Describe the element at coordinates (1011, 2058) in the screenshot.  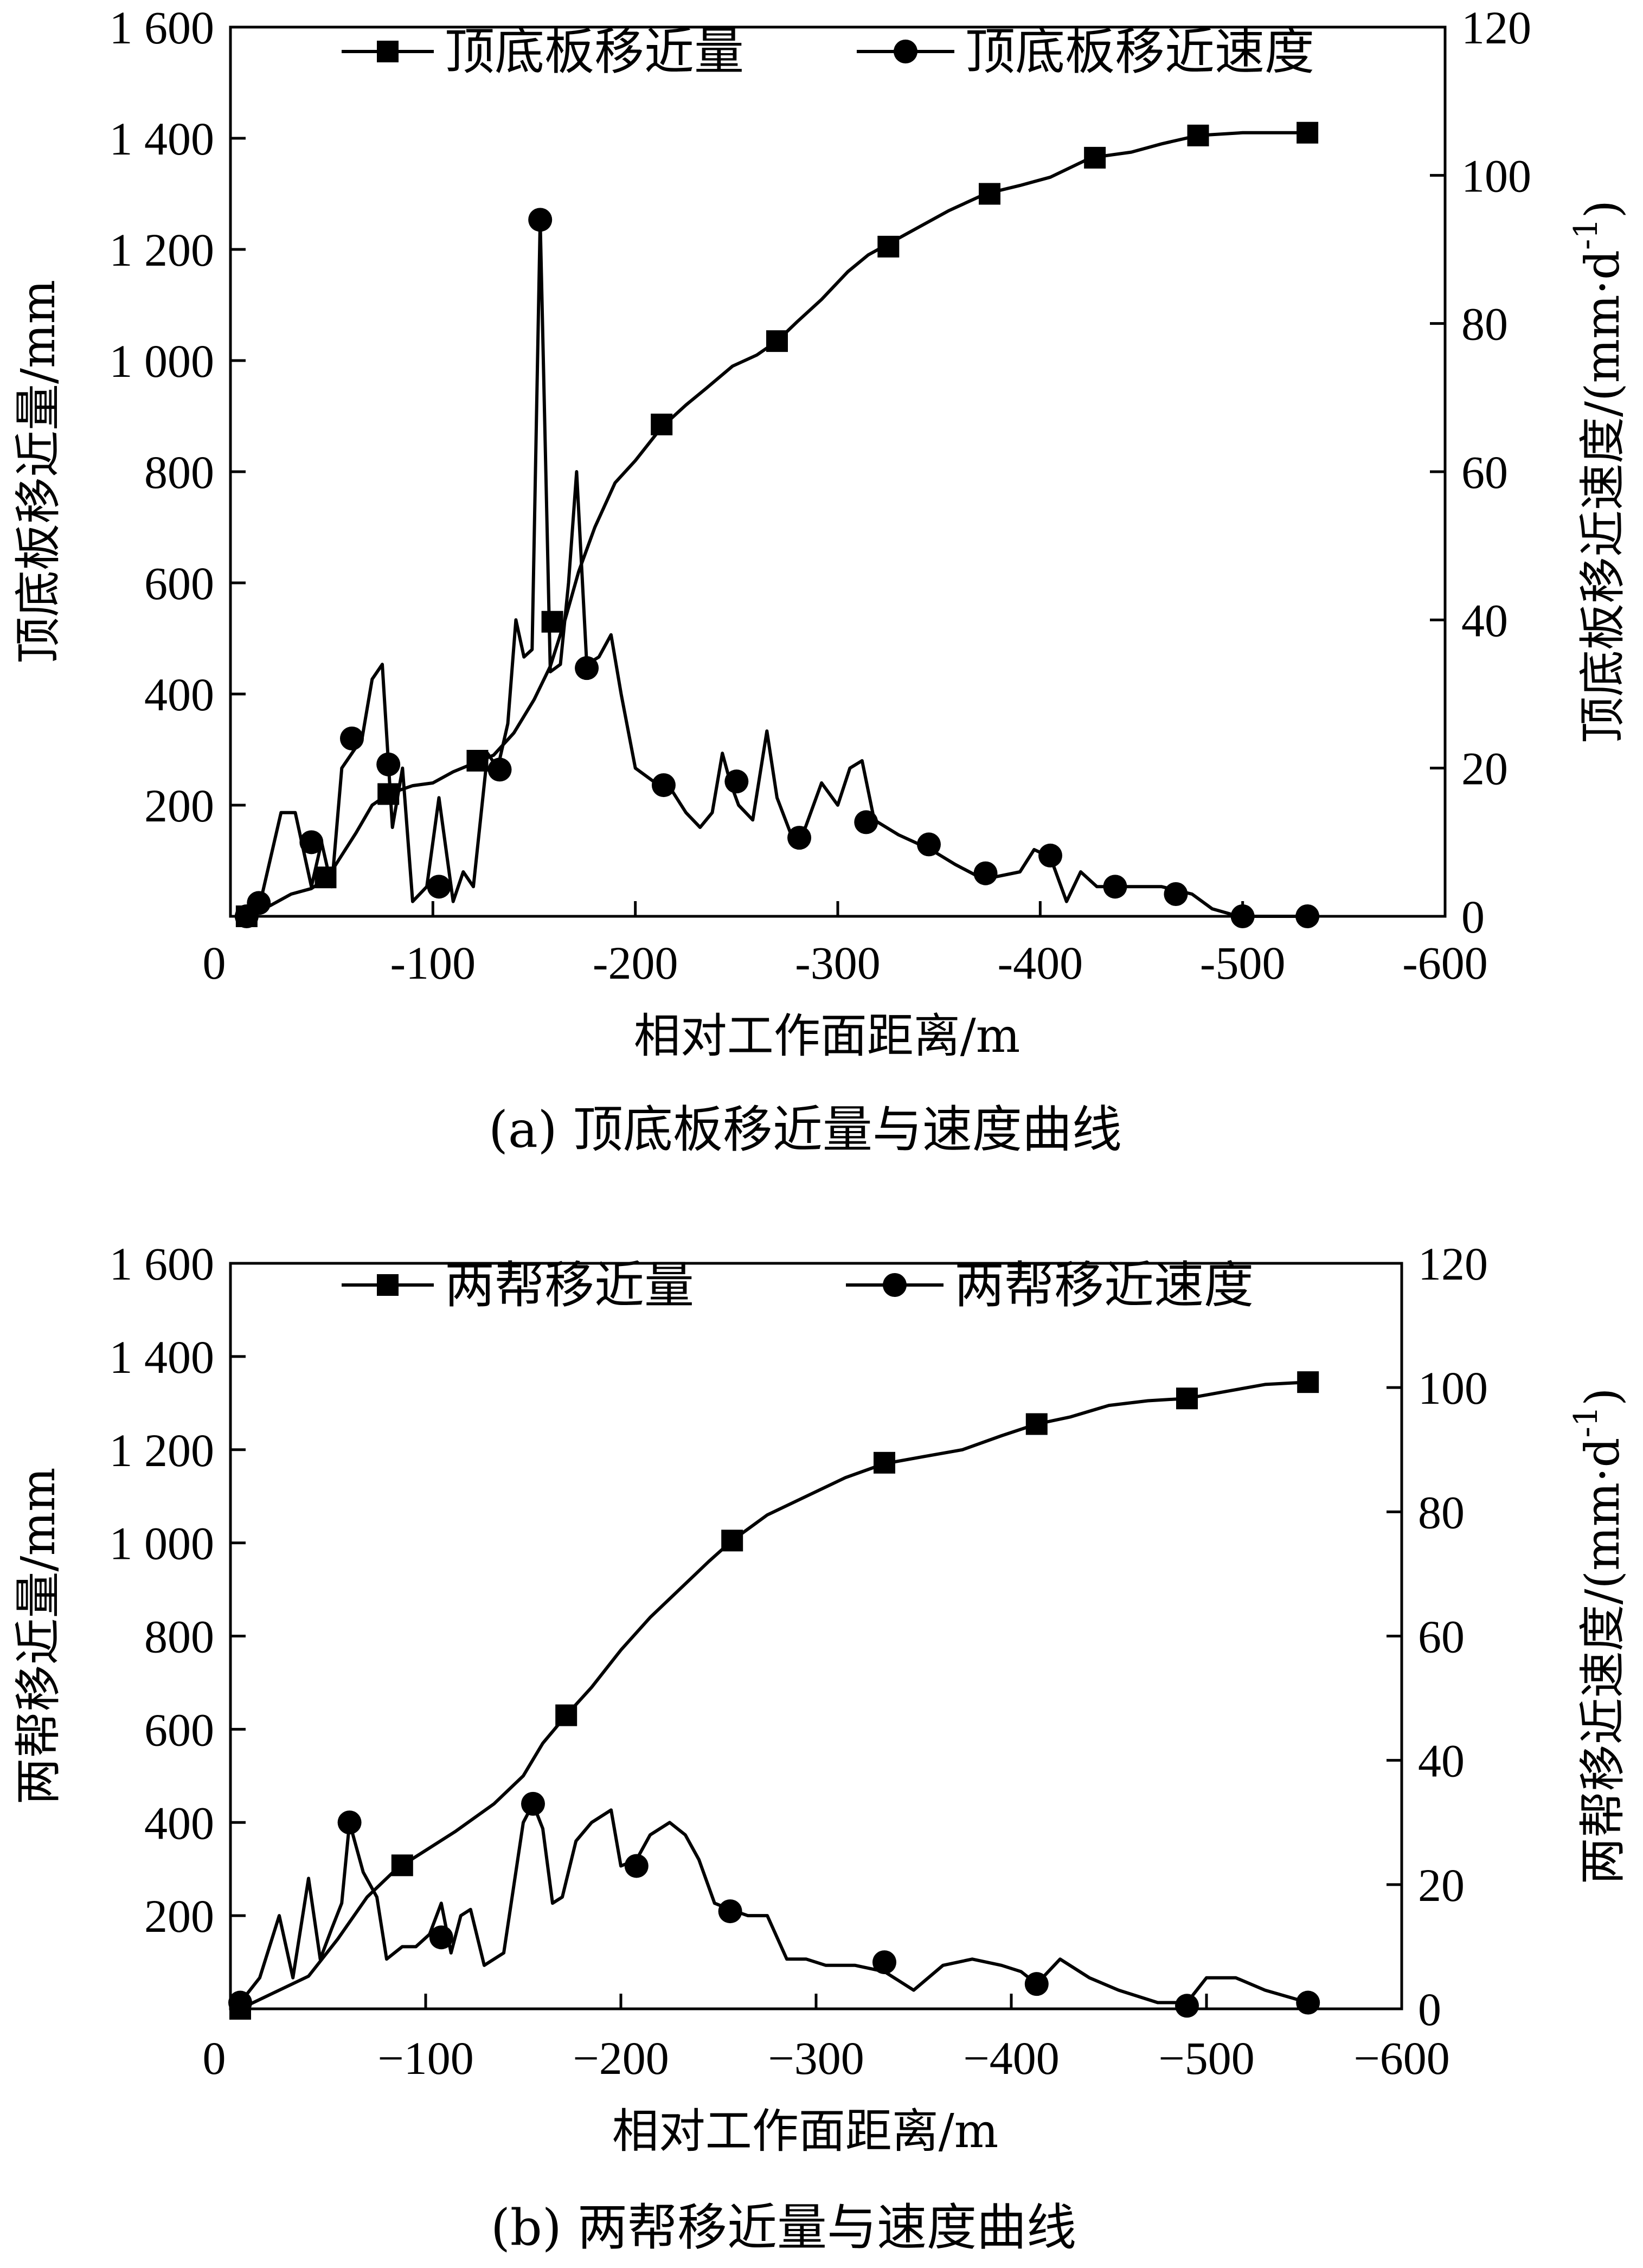
I see `x-tick-label: −400` at that location.